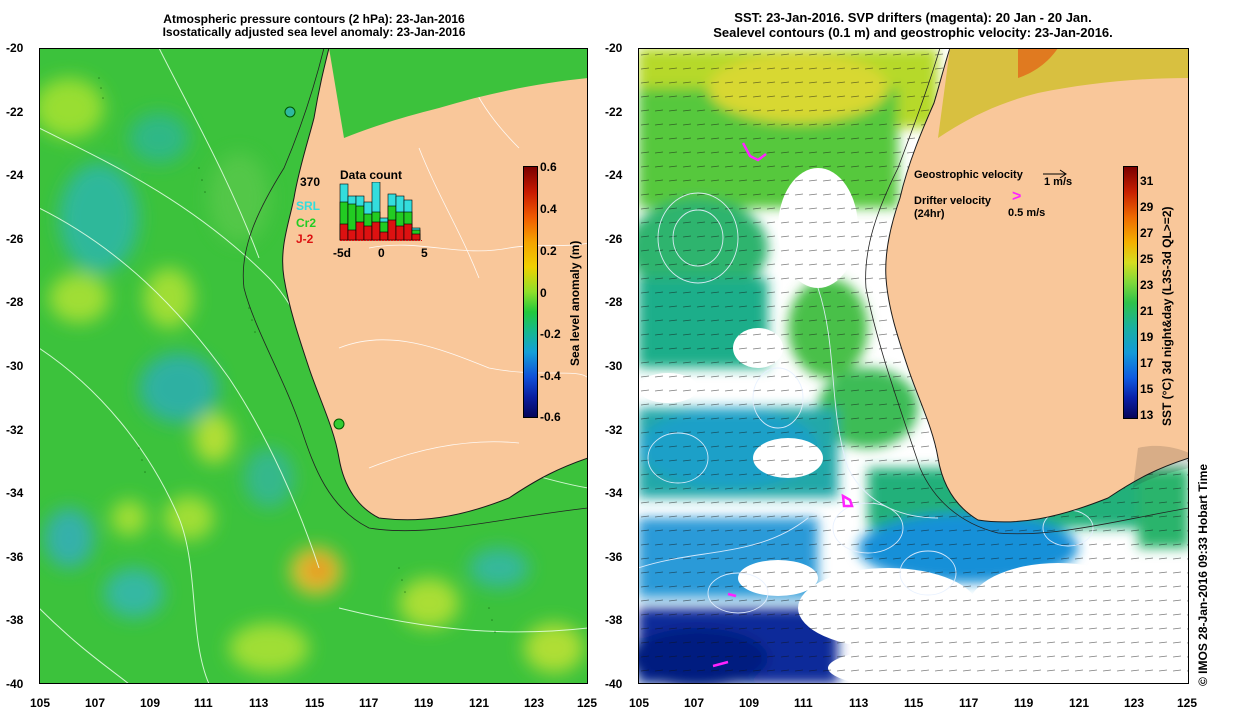  What do you see at coordinates (1027, 213) in the screenshot?
I see `drifter-velocity-scale: 0.5 m/s` at bounding box center [1027, 213].